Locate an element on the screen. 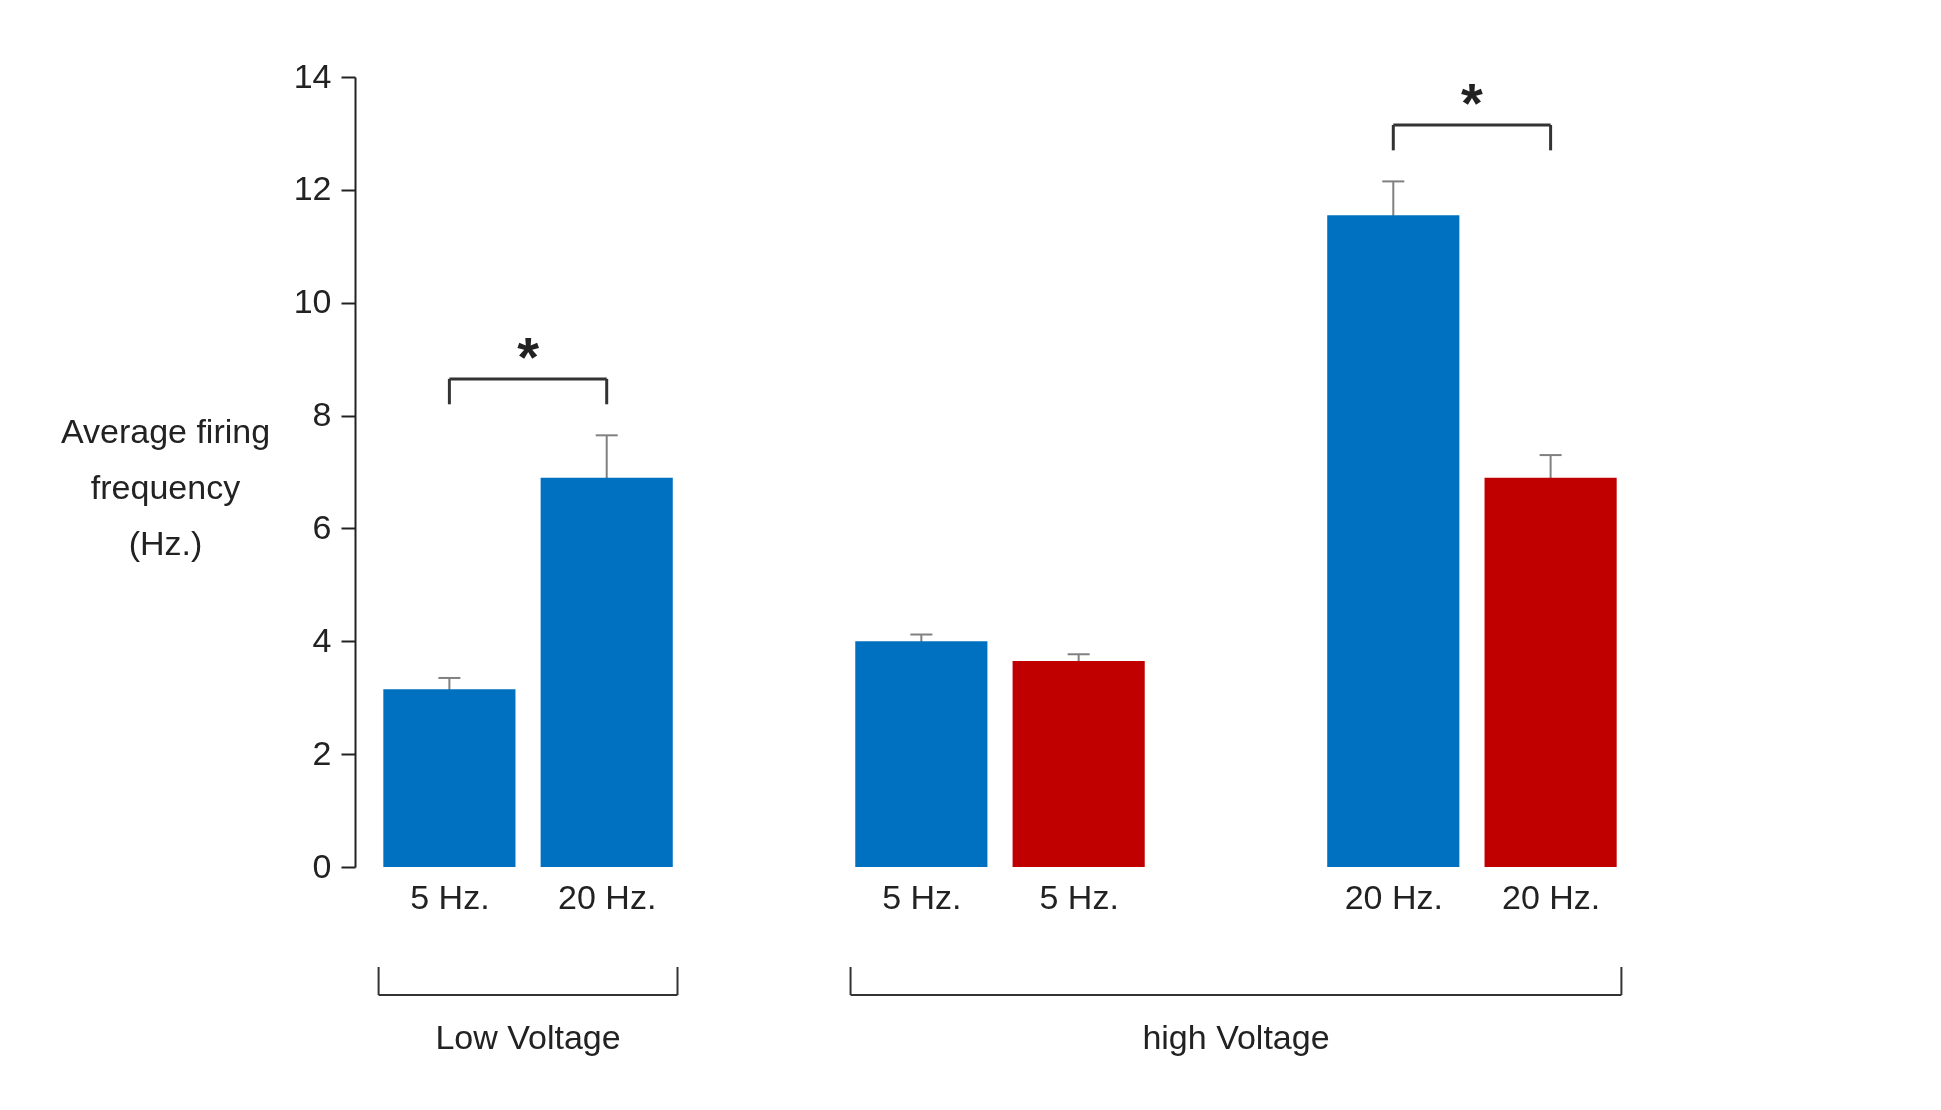 The height and width of the screenshot is (1110, 1941). y-tick-label: 6 is located at coordinates (322, 526).